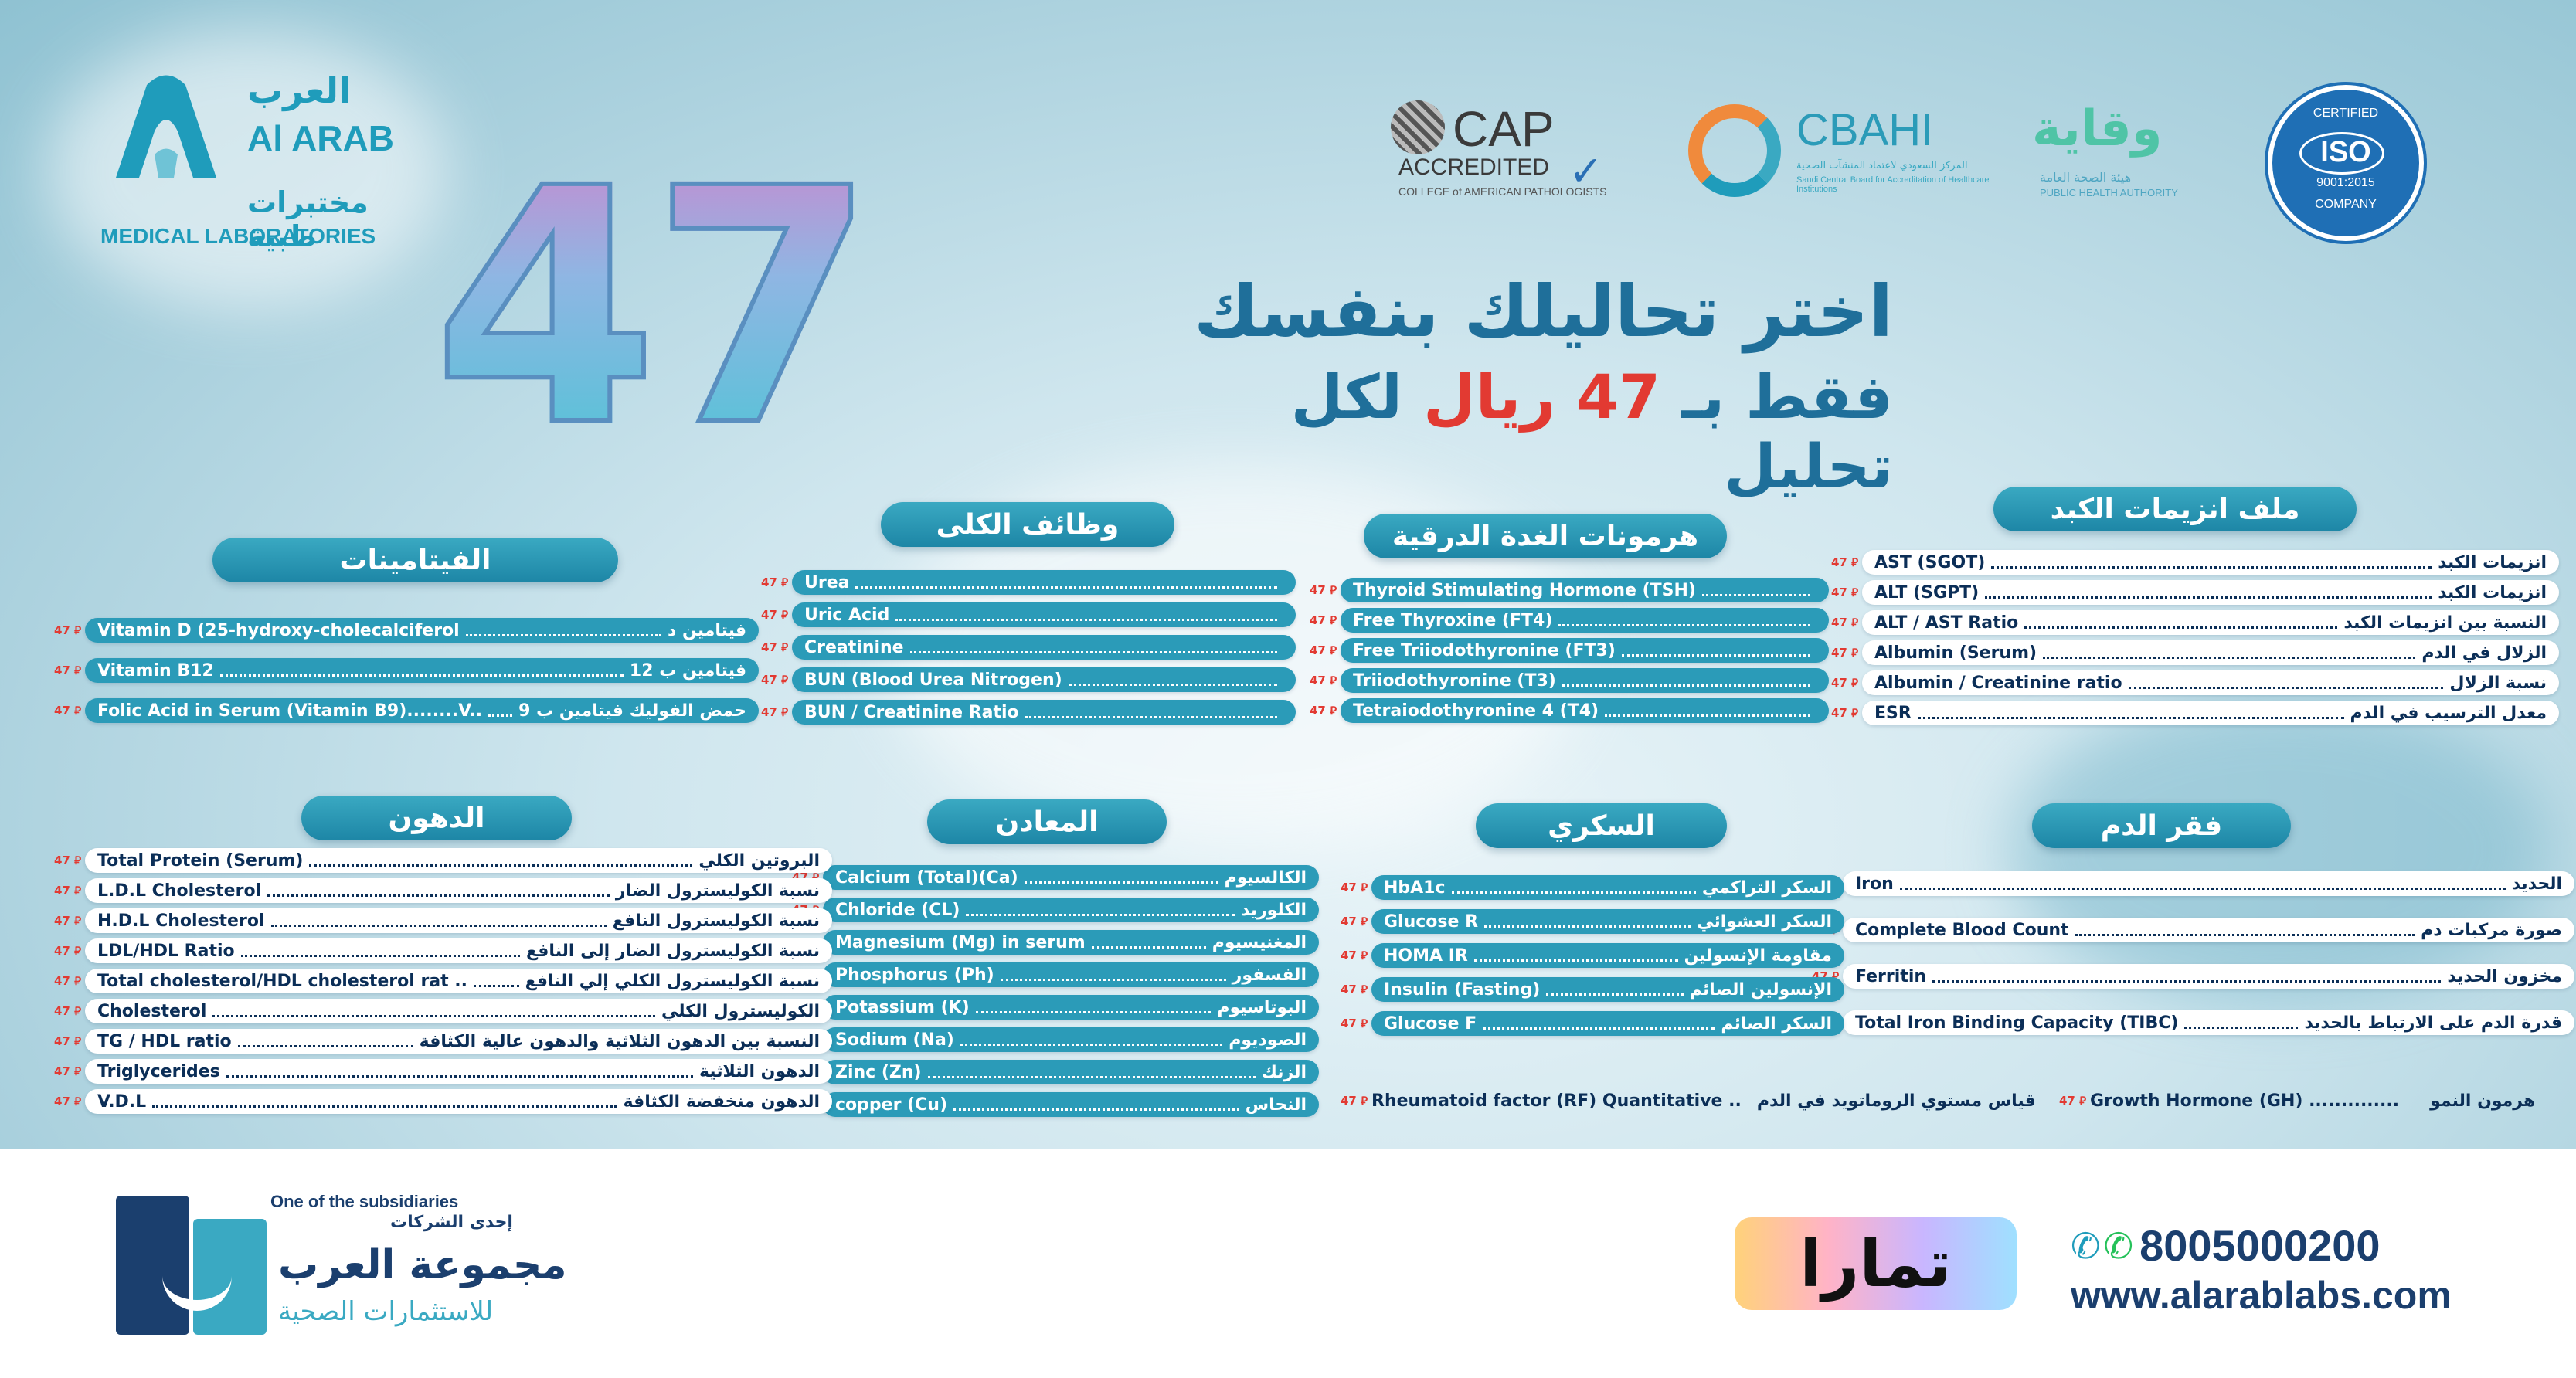 The width and height of the screenshot is (2576, 1378). Describe the element at coordinates (1504, 129) in the screenshot. I see `cap-title: CAP` at that location.